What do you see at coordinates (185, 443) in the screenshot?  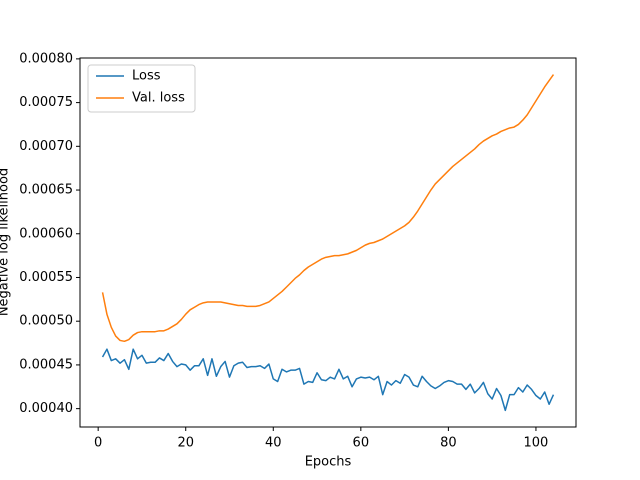 I see `x-tick-label: 20` at bounding box center [185, 443].